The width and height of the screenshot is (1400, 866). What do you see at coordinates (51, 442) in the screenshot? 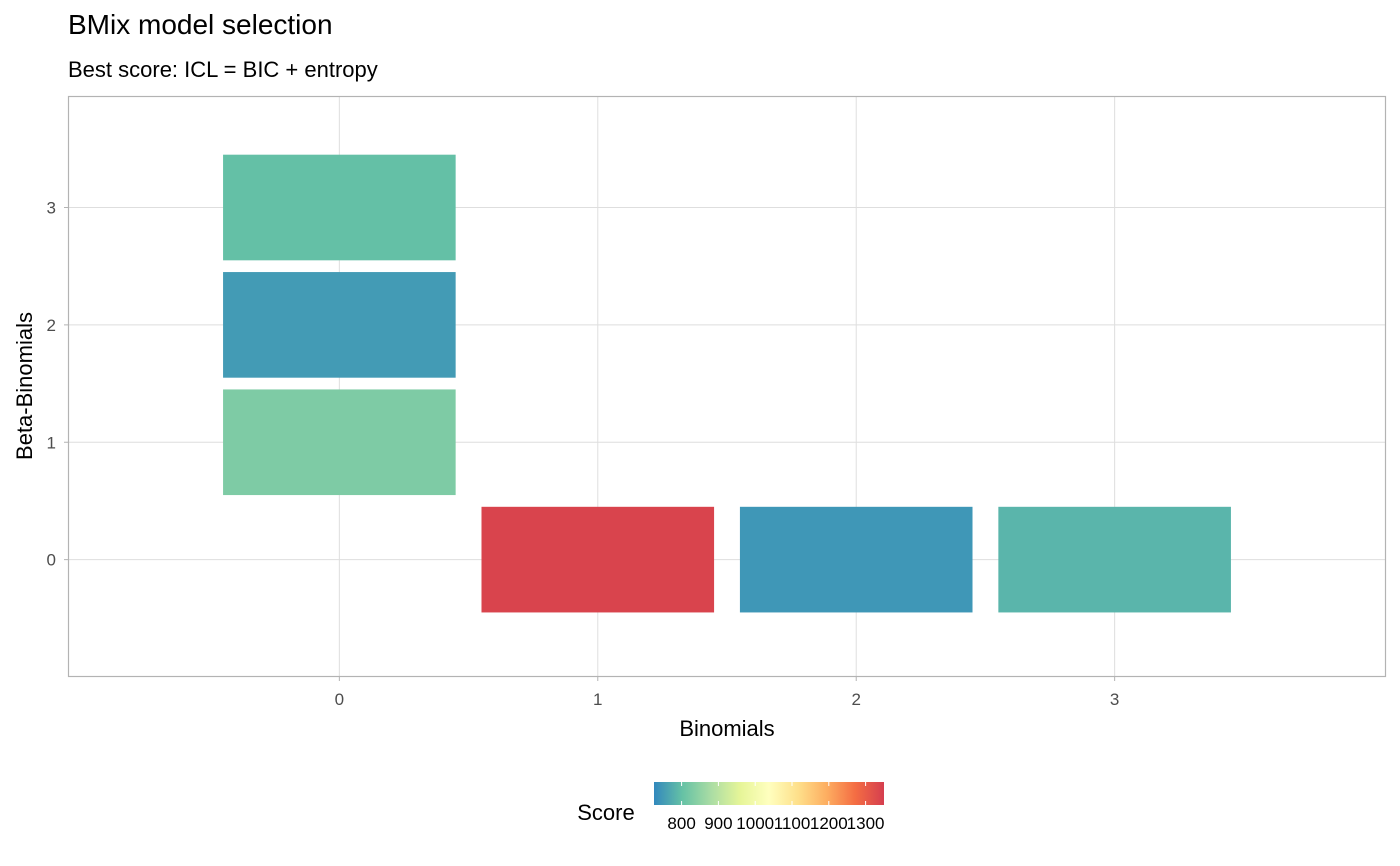
I see `y-tick-label: 1` at bounding box center [51, 442].